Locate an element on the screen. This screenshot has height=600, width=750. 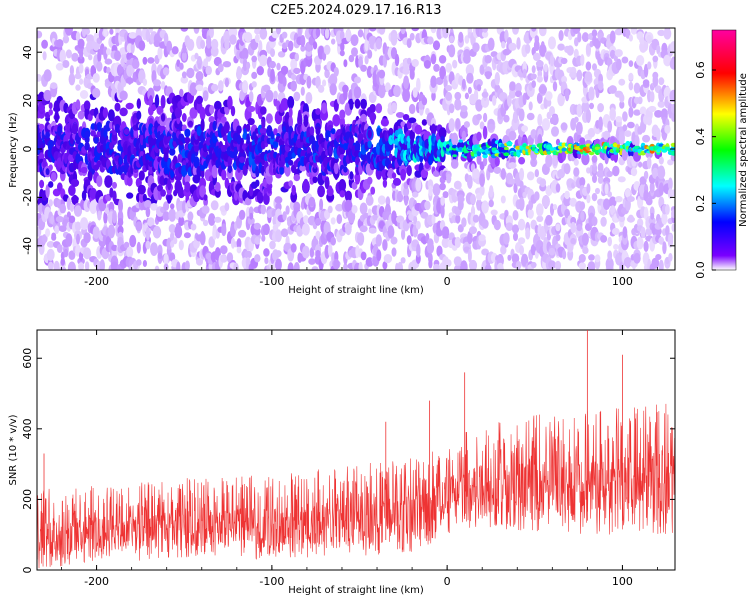
colorbar-tick-label: 0.6 is located at coordinates (700, 70).